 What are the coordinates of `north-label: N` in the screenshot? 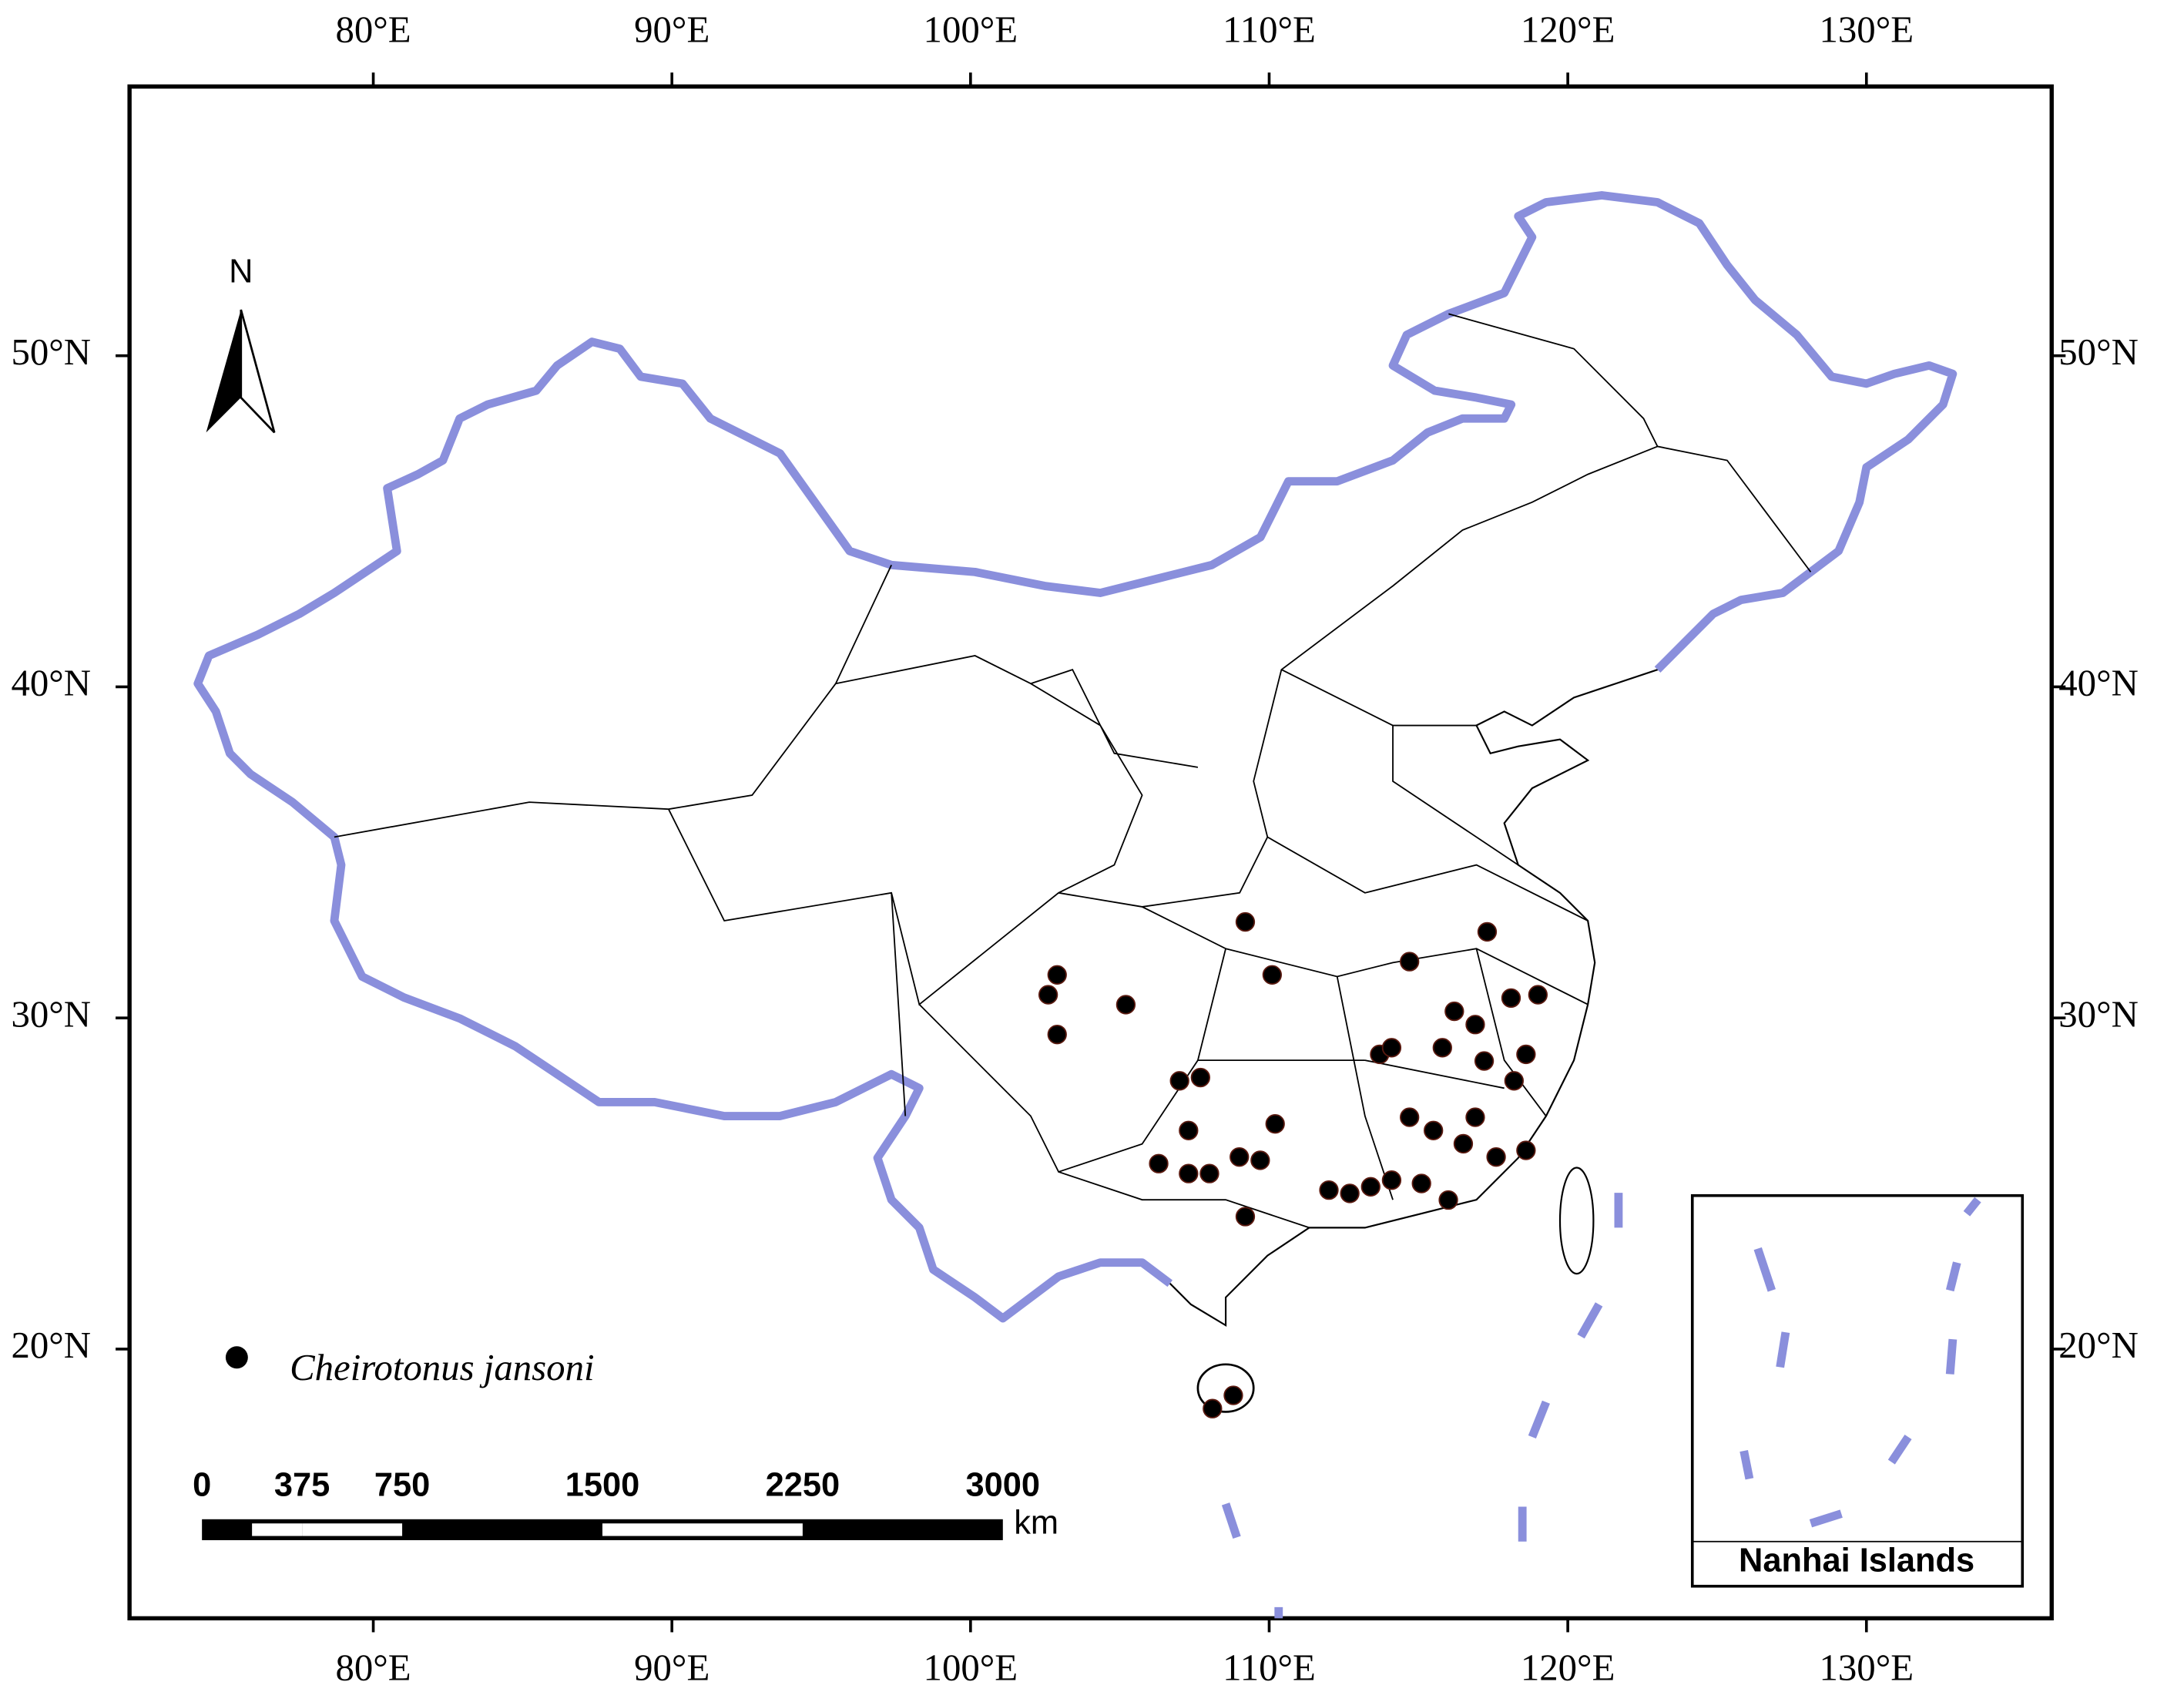 It's located at (241, 271).